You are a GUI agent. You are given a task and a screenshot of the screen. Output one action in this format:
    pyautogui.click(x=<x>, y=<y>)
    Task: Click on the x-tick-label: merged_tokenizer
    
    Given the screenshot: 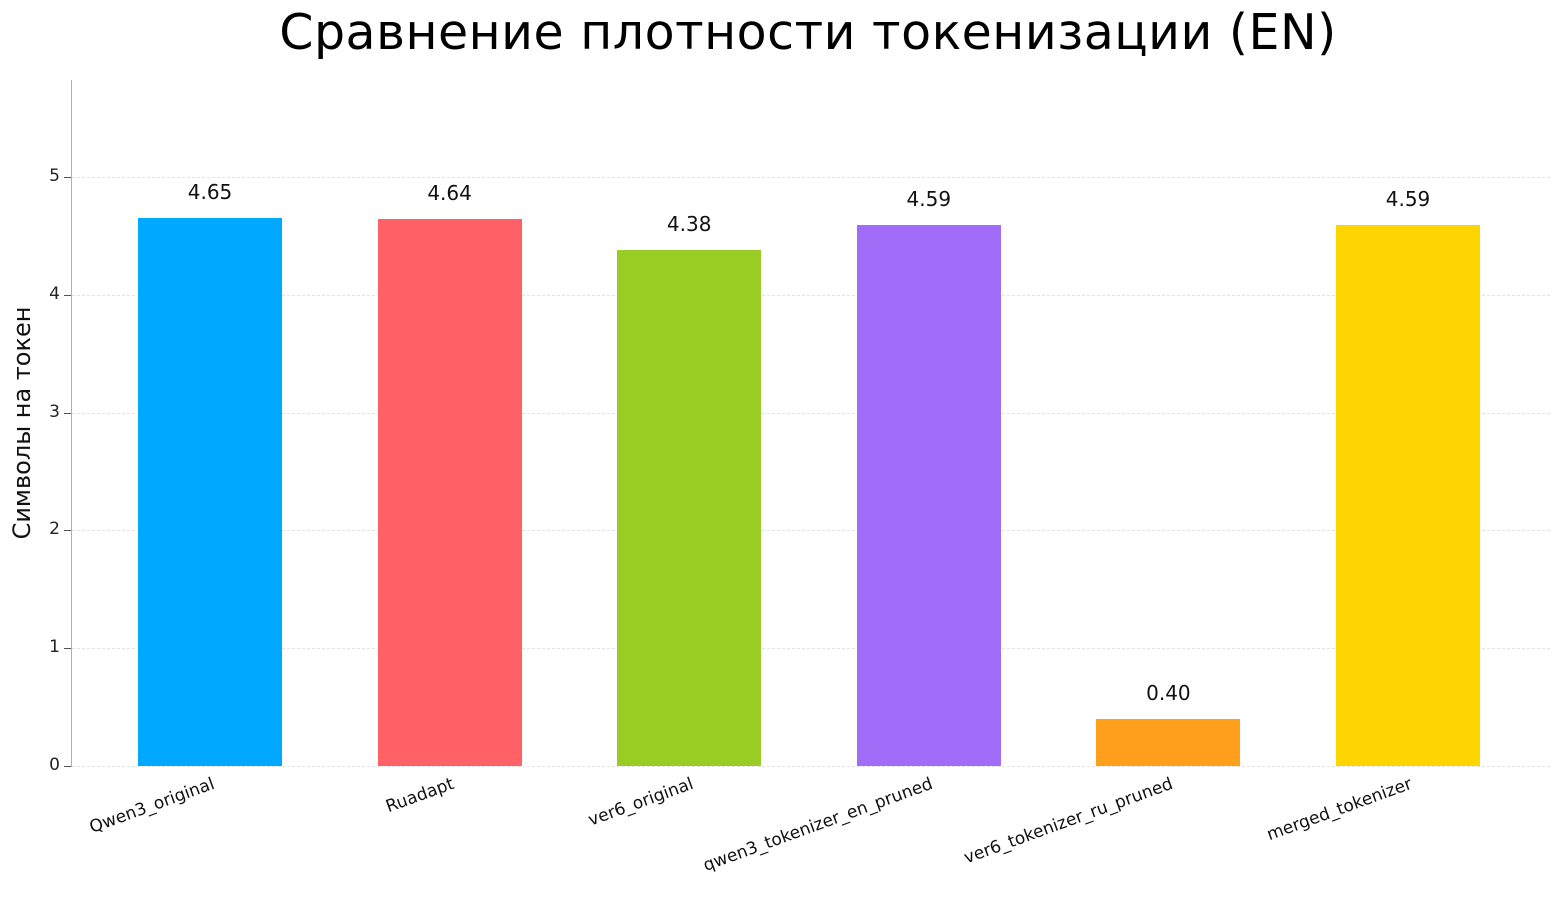 What is the action you would take?
    pyautogui.click(x=1339, y=810)
    